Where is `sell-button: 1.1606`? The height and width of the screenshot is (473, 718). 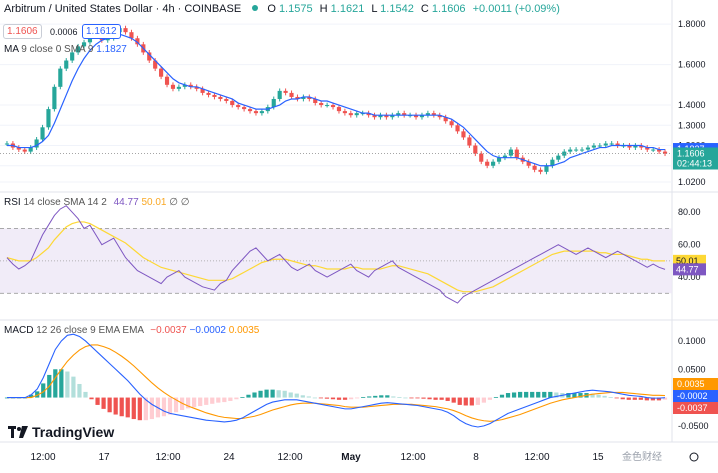
sell-button: 1.1606 is located at coordinates (22, 31).